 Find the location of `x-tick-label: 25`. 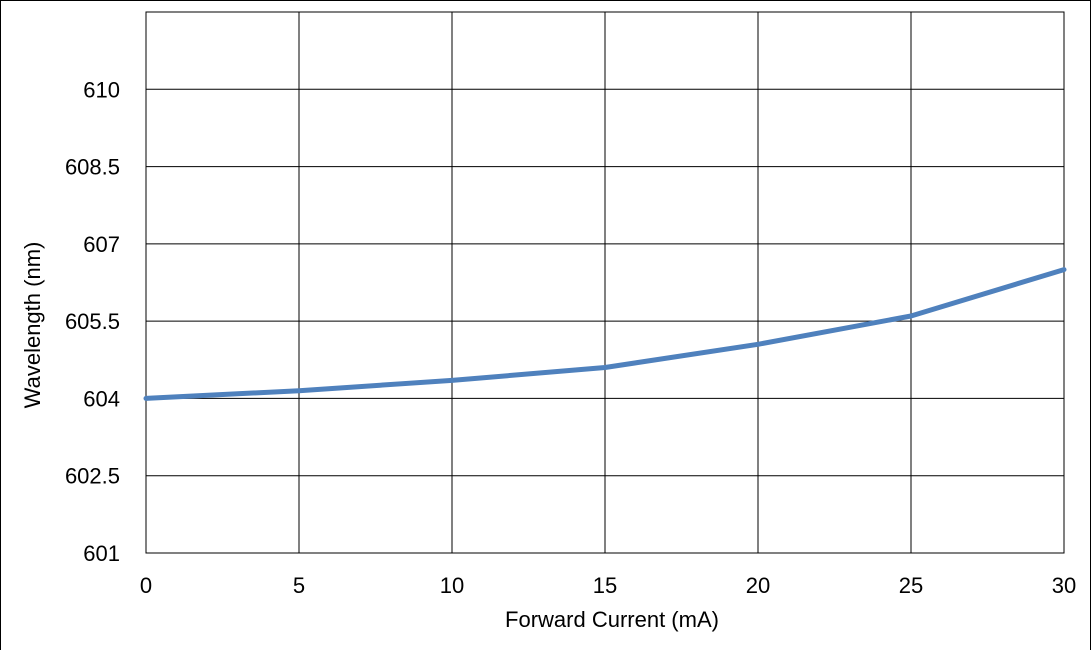

x-tick-label: 25 is located at coordinates (911, 585).